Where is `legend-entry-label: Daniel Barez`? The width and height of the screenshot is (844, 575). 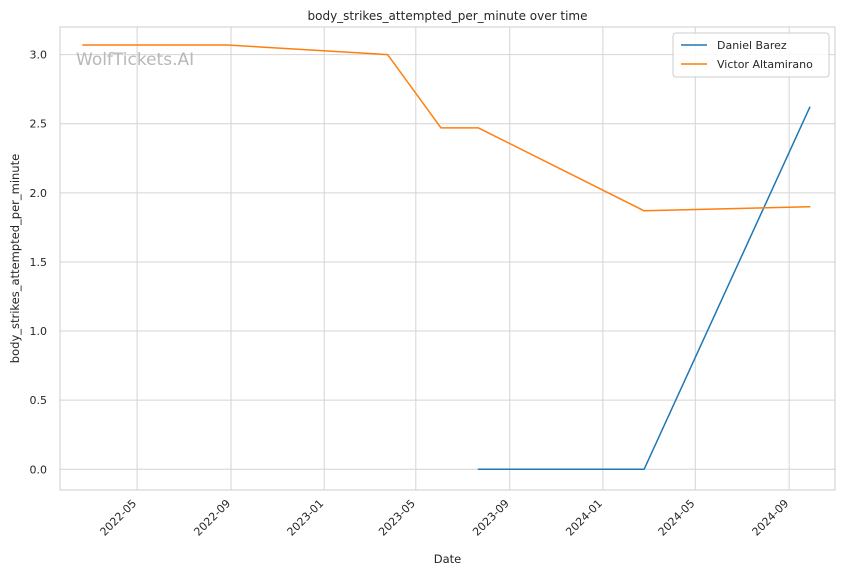 legend-entry-label: Daniel Barez is located at coordinates (752, 45).